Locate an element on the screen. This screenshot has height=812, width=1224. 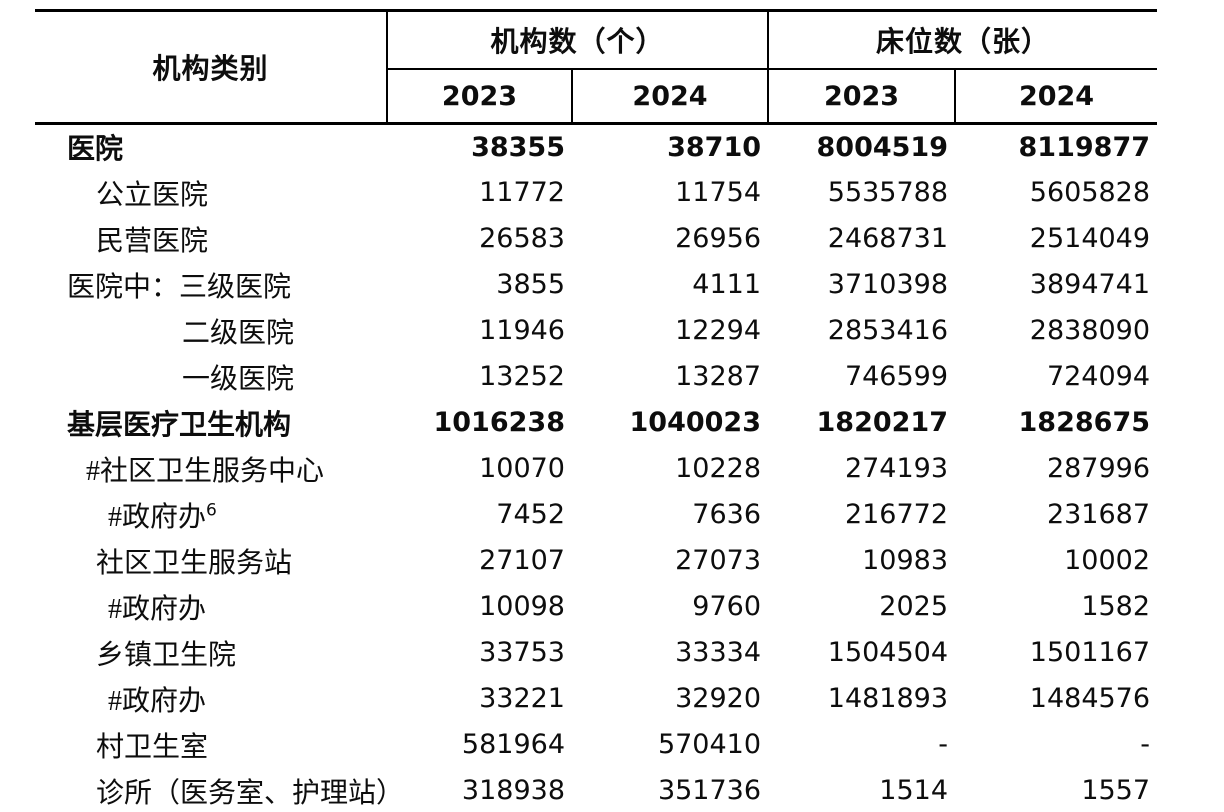
cell-value: 2514049 is located at coordinates (1090, 238).